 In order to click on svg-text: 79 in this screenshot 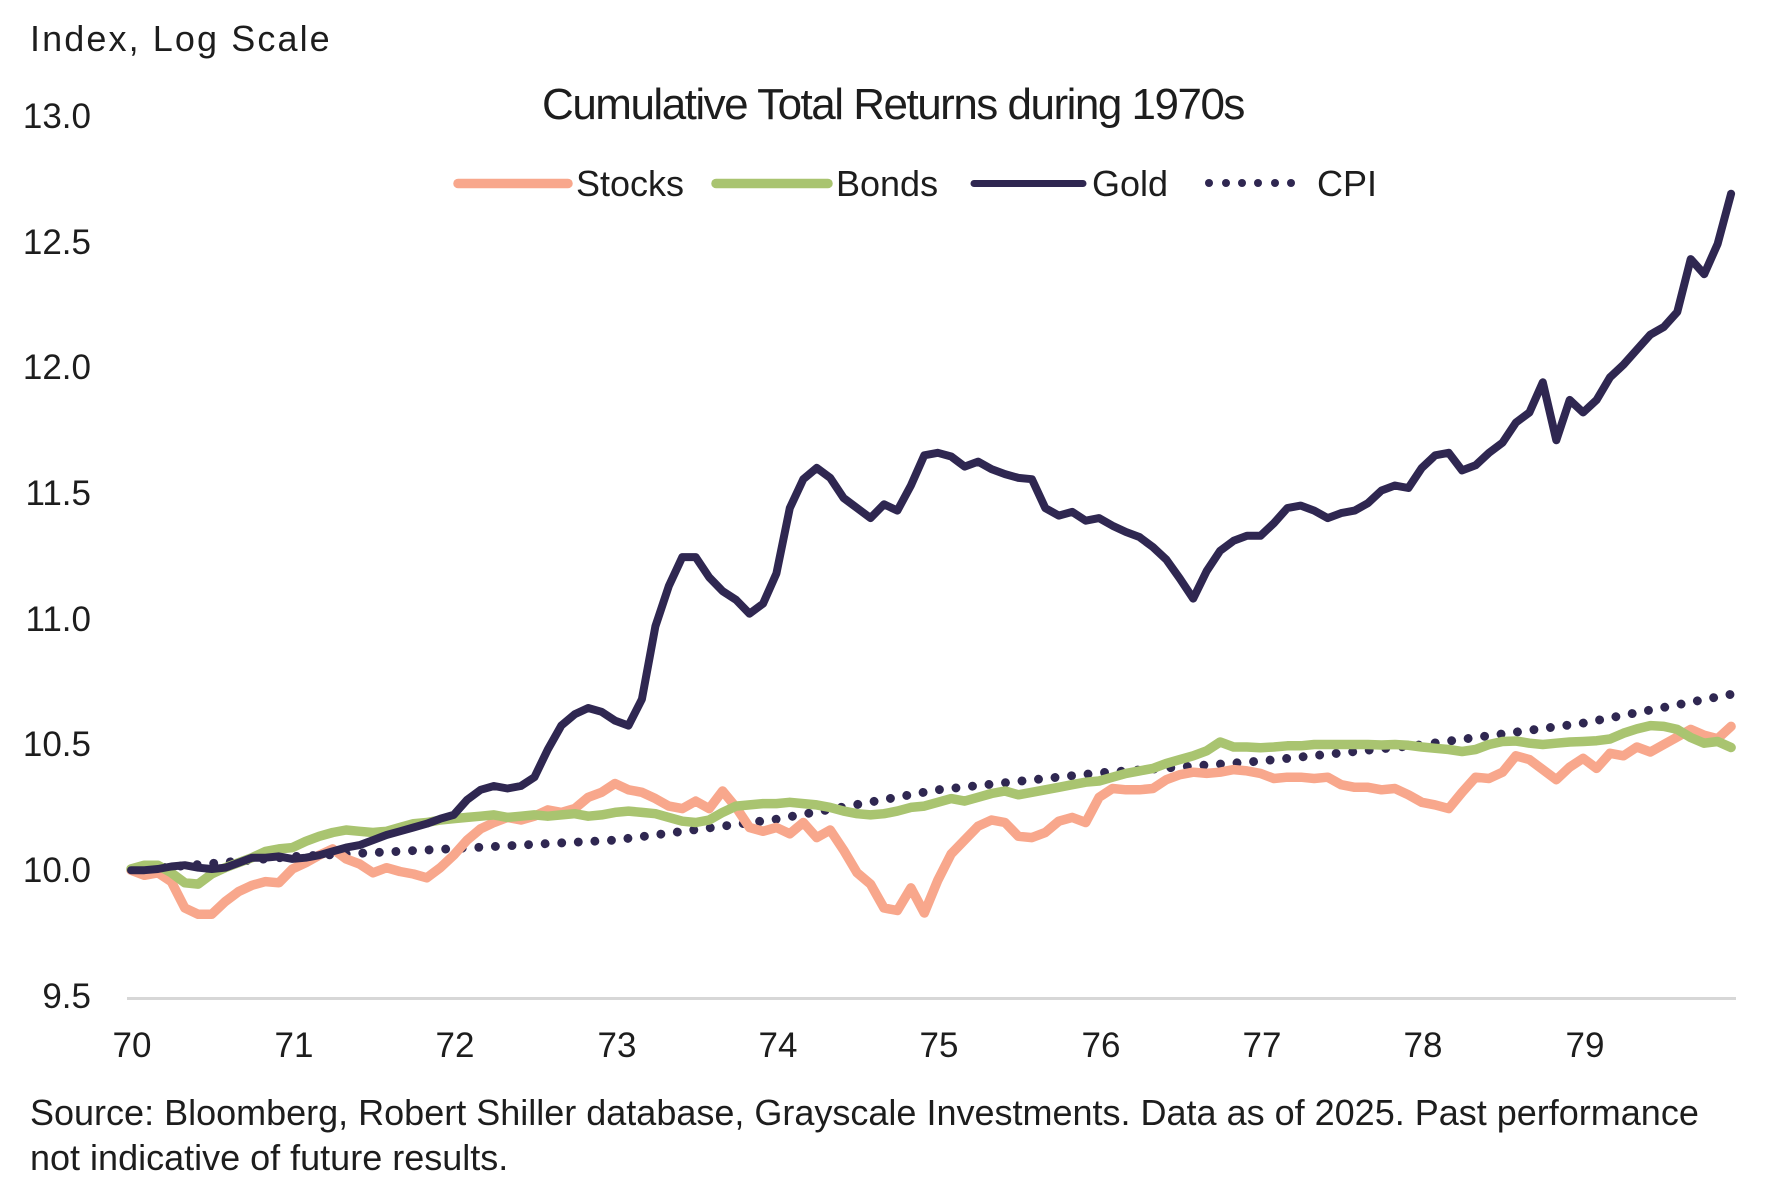, I will do `click(1585, 1045)`.